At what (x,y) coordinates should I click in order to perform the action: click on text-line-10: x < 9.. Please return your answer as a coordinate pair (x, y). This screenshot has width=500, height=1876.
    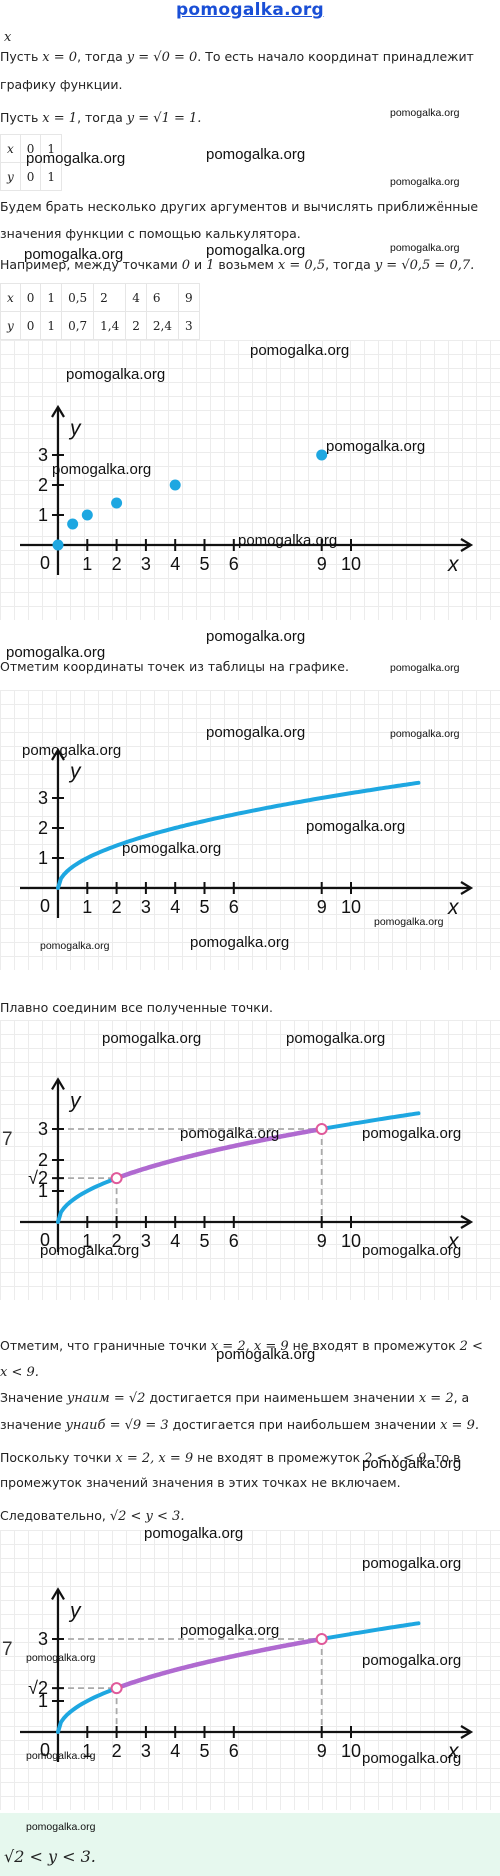
    Looking at the image, I should click on (19, 1372).